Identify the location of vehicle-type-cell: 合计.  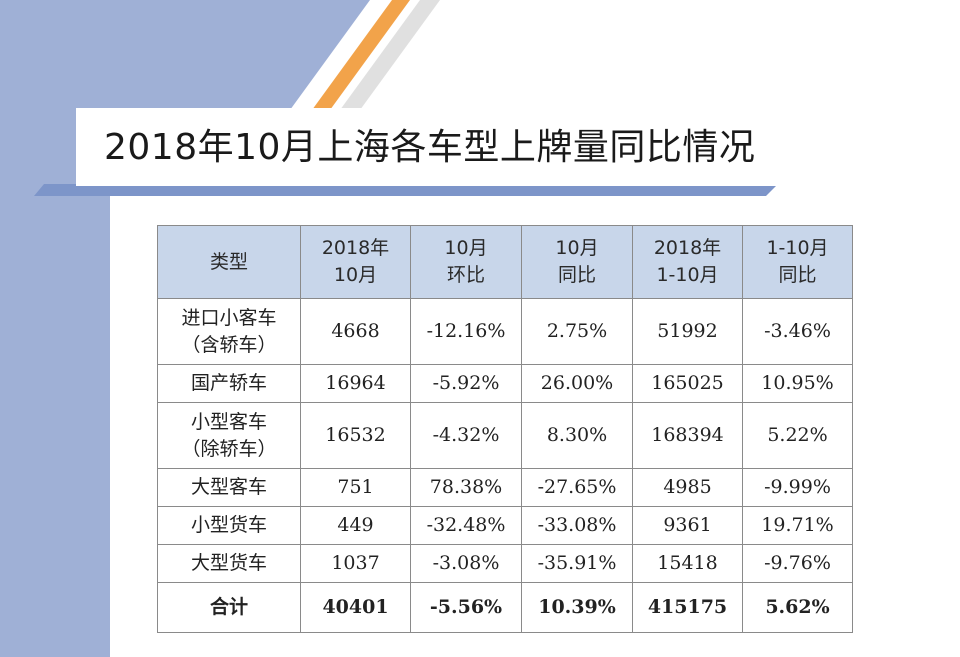
(229, 607).